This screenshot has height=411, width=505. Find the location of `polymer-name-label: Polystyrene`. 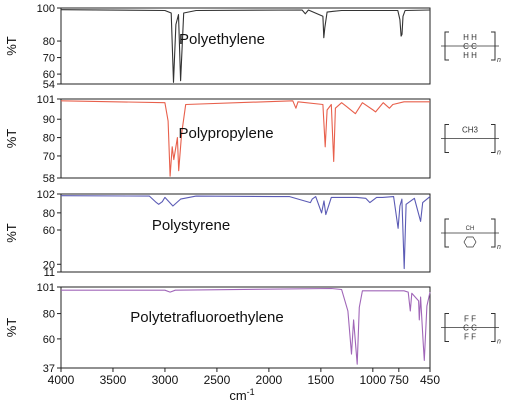

polymer-name-label: Polystyrene is located at coordinates (191, 225).